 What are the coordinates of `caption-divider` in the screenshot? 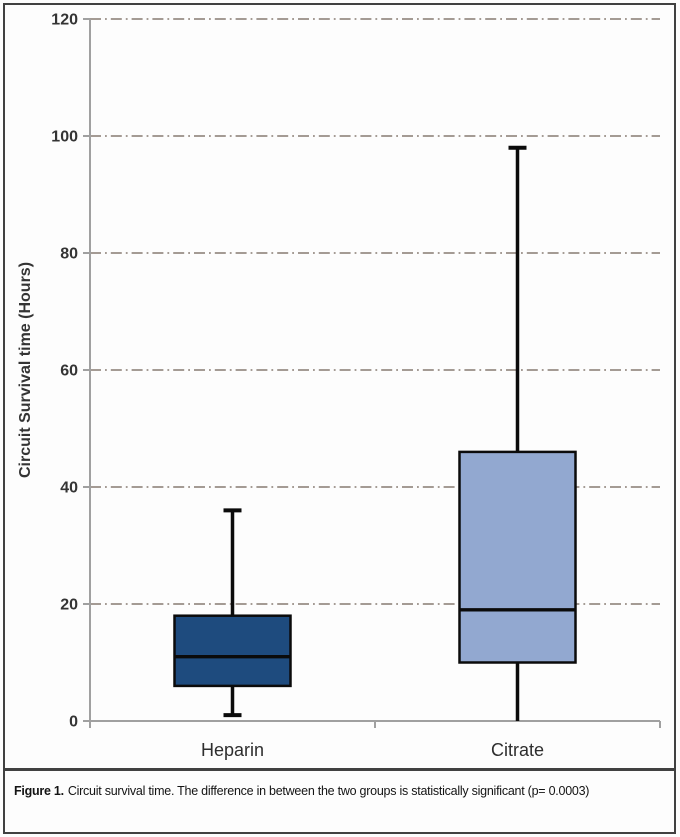 It's located at (339, 769).